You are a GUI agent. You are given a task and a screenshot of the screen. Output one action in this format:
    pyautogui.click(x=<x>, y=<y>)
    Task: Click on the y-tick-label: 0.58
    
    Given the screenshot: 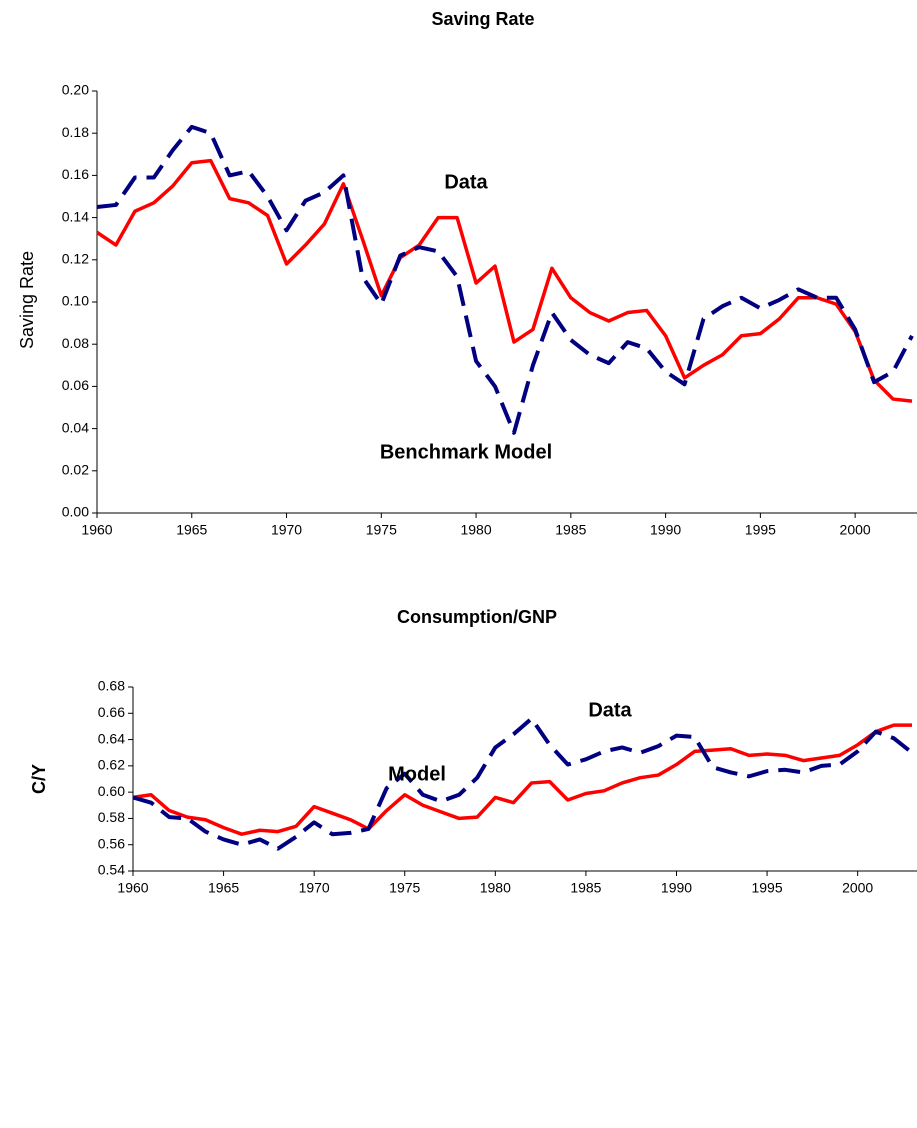 What is the action you would take?
    pyautogui.click(x=111, y=817)
    